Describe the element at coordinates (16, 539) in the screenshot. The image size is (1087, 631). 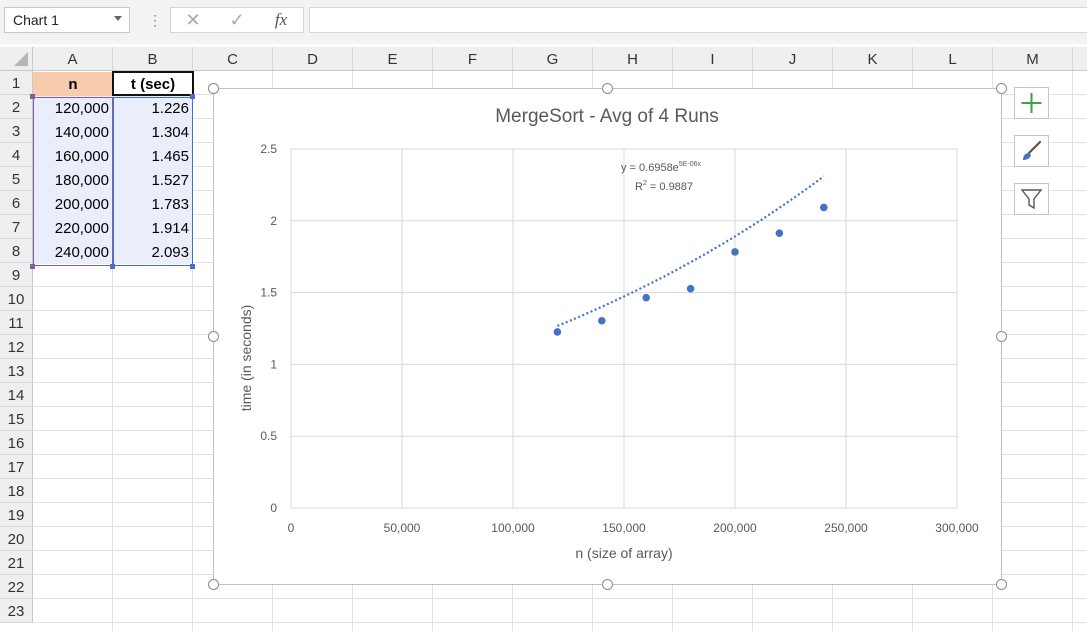
I see `row-header-20: 20` at that location.